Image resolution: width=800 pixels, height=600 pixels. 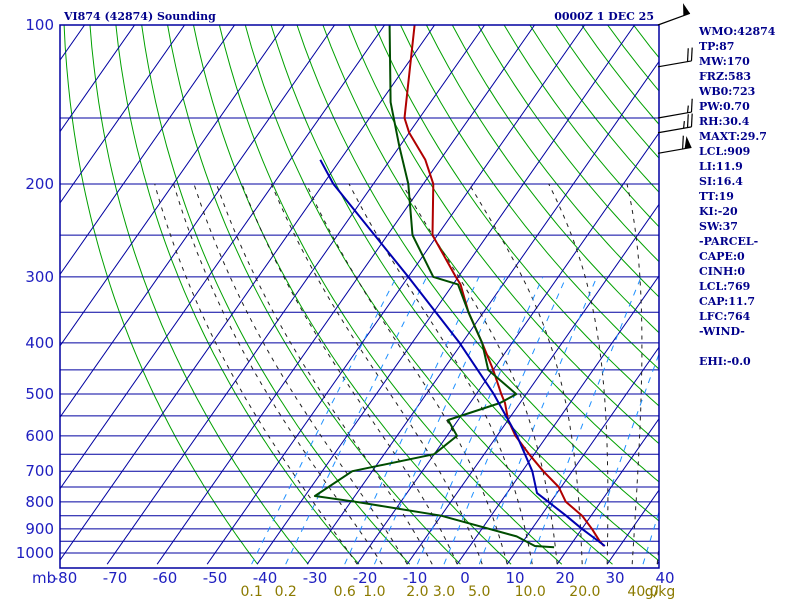 What do you see at coordinates (724, 151) in the screenshot?
I see `index-line: LCL:909` at bounding box center [724, 151].